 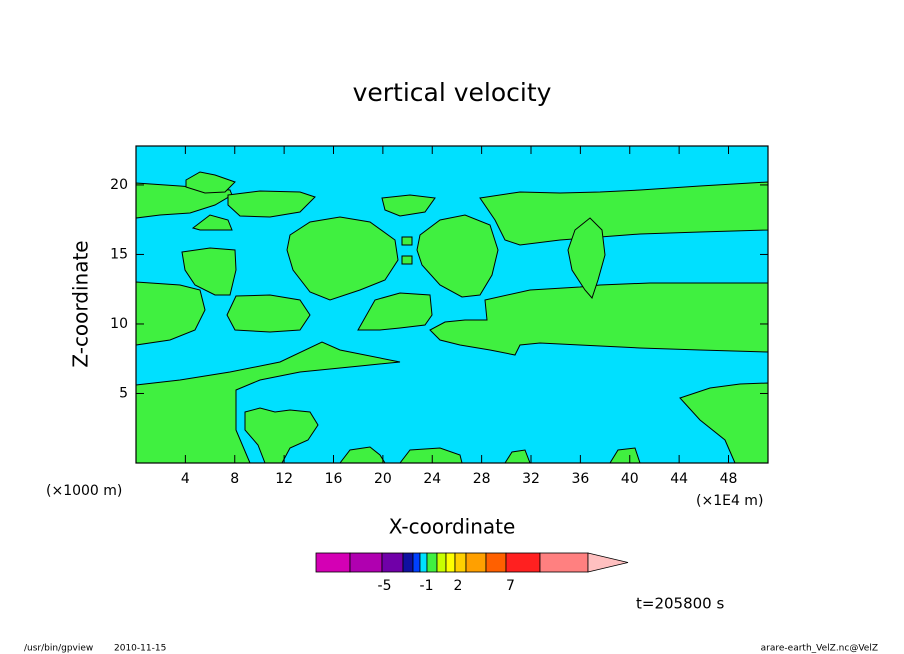 I want to click on x-tick-label: 24, so click(x=432, y=479).